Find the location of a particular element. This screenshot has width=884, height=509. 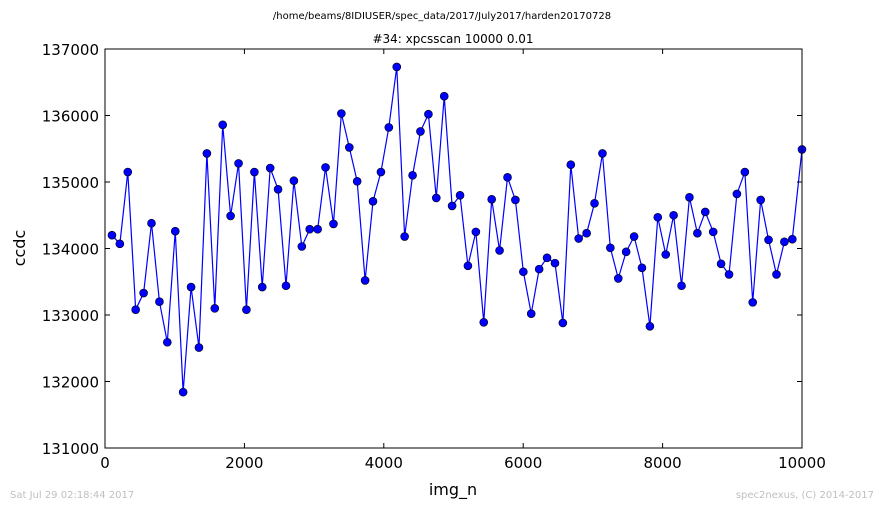

x-tick-label: 8000 is located at coordinates (663, 463).